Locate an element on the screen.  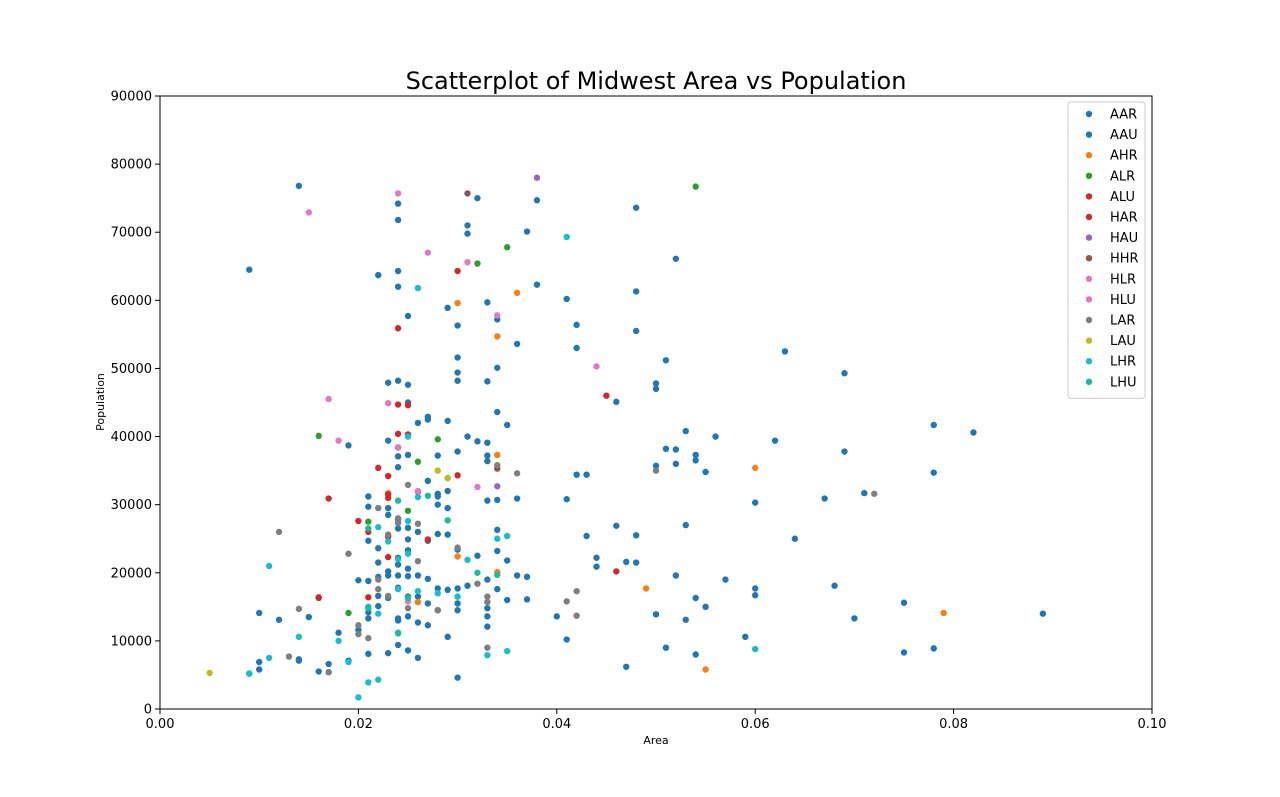
legend-label: HHR is located at coordinates (1124, 259).